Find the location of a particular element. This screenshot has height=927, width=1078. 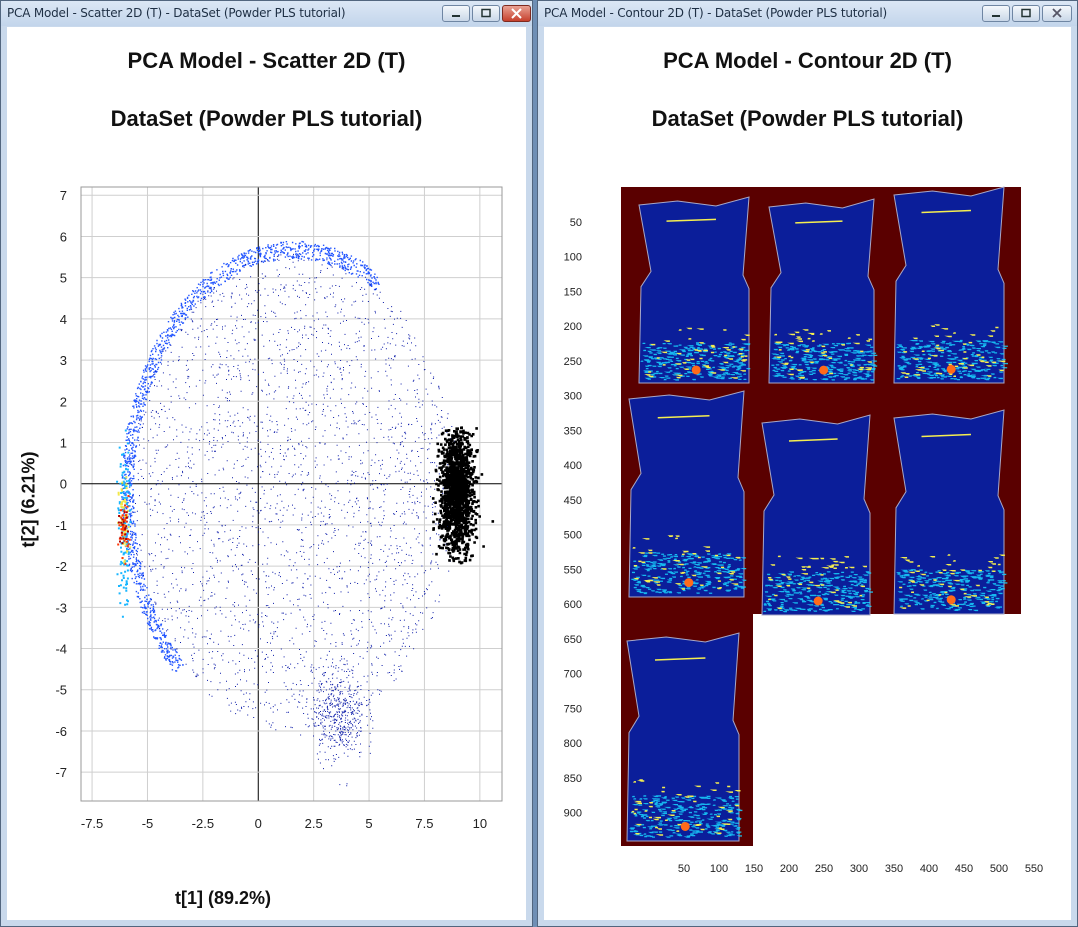

x-tick-label: -7.5 is located at coordinates (92, 823).